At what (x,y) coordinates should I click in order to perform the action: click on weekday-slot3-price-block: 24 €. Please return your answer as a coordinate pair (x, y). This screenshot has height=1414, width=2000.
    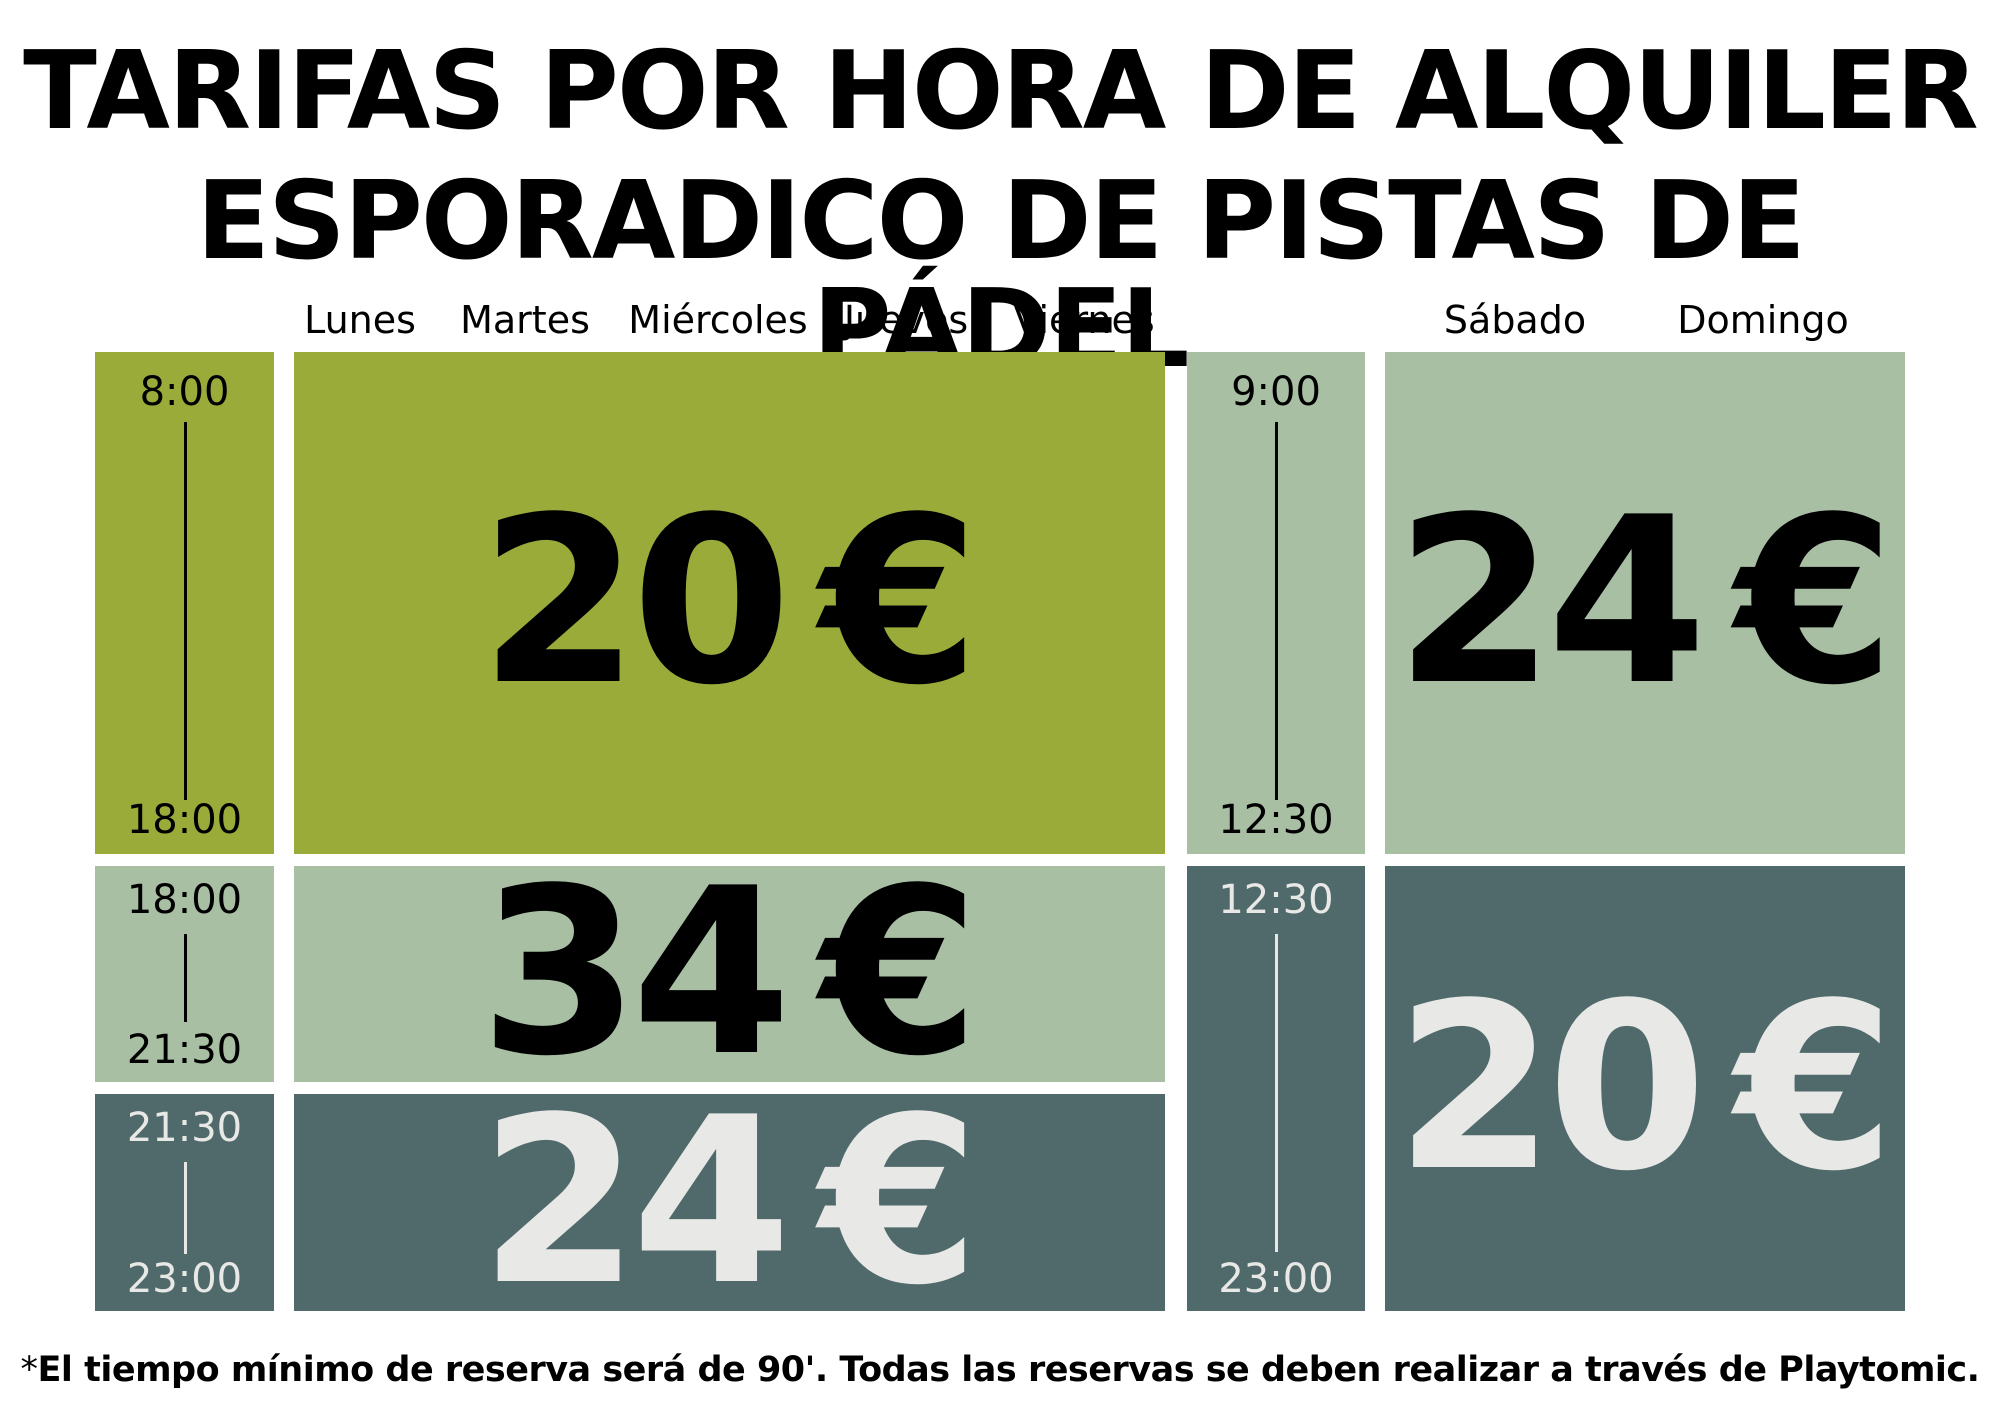
    Looking at the image, I should click on (729, 1202).